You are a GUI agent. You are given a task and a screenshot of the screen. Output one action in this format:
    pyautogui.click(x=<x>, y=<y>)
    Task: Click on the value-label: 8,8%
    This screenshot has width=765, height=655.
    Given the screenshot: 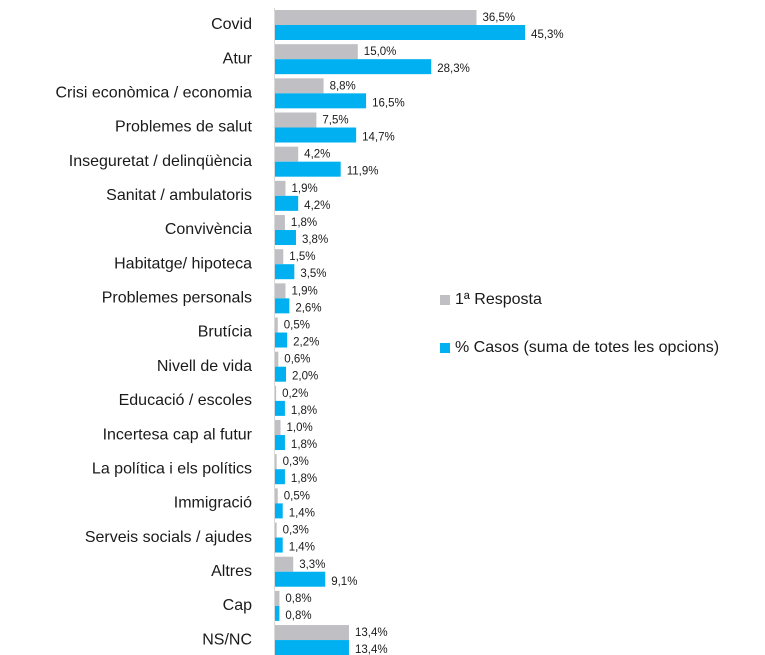 What is the action you would take?
    pyautogui.click(x=343, y=86)
    